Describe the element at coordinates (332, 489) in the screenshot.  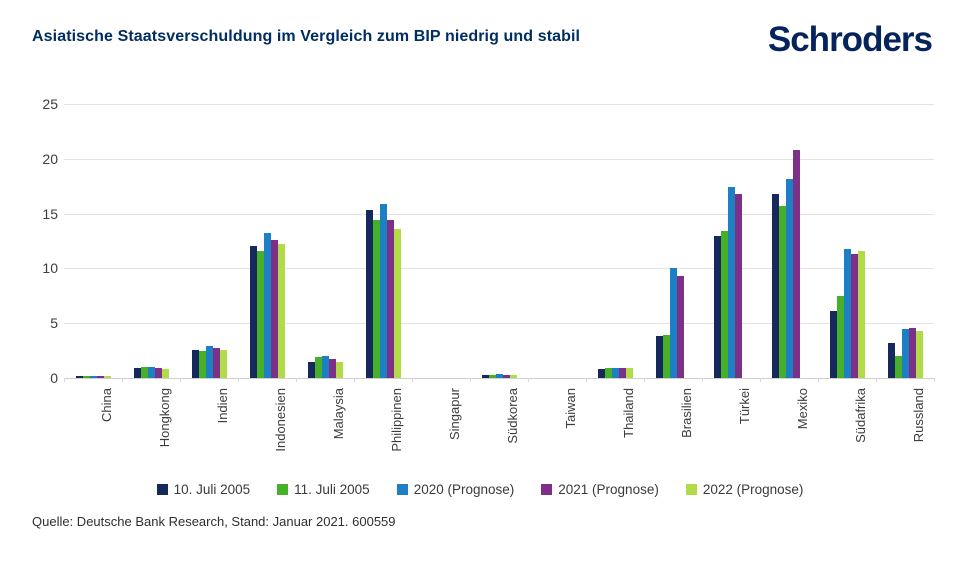
I see `legend-label: 11. Juli 2005` at that location.